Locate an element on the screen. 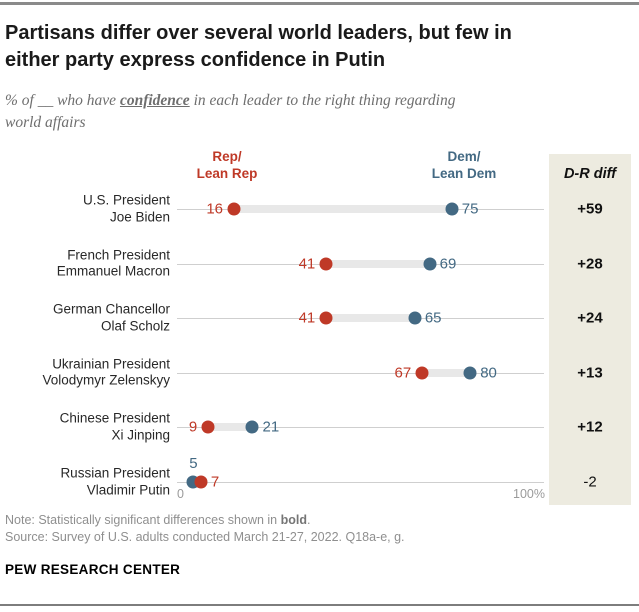 The height and width of the screenshot is (612, 639). dem-value-label: 21 is located at coordinates (271, 427).